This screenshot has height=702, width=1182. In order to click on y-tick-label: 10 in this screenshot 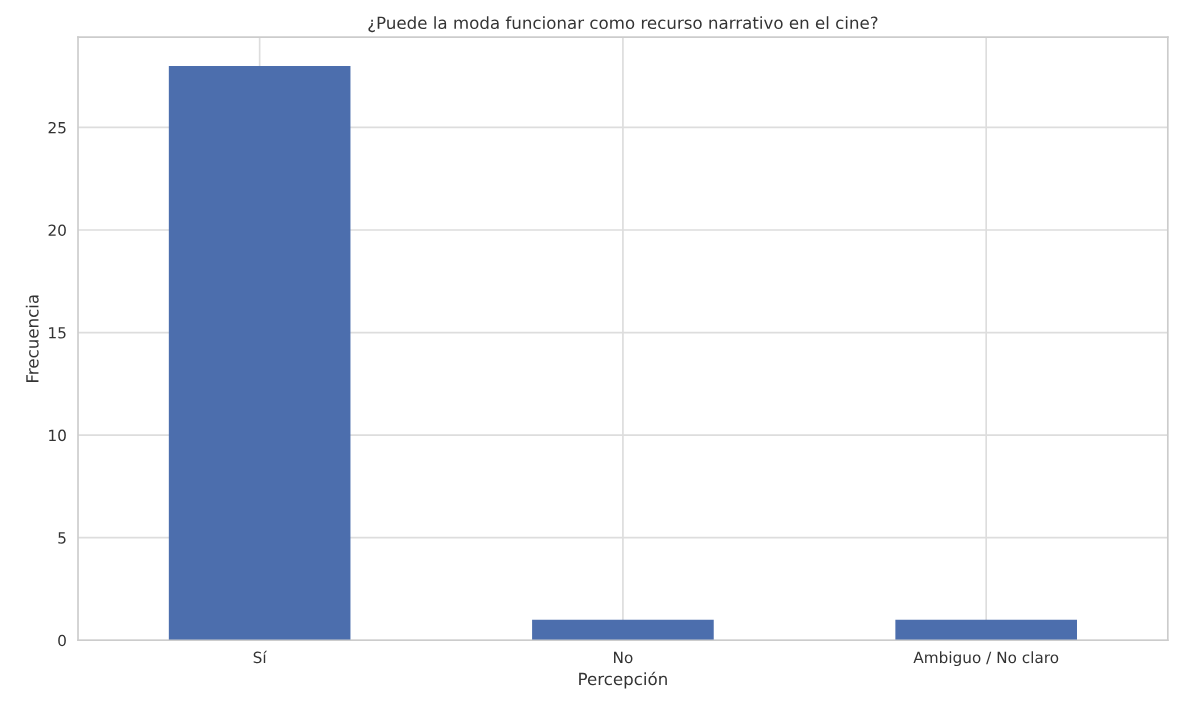, I will do `click(57, 435)`.